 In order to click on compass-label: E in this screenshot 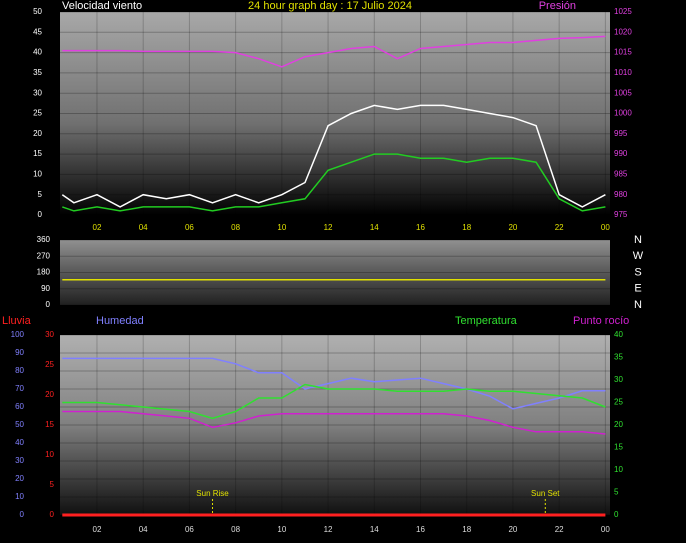, I will do `click(637, 289)`.